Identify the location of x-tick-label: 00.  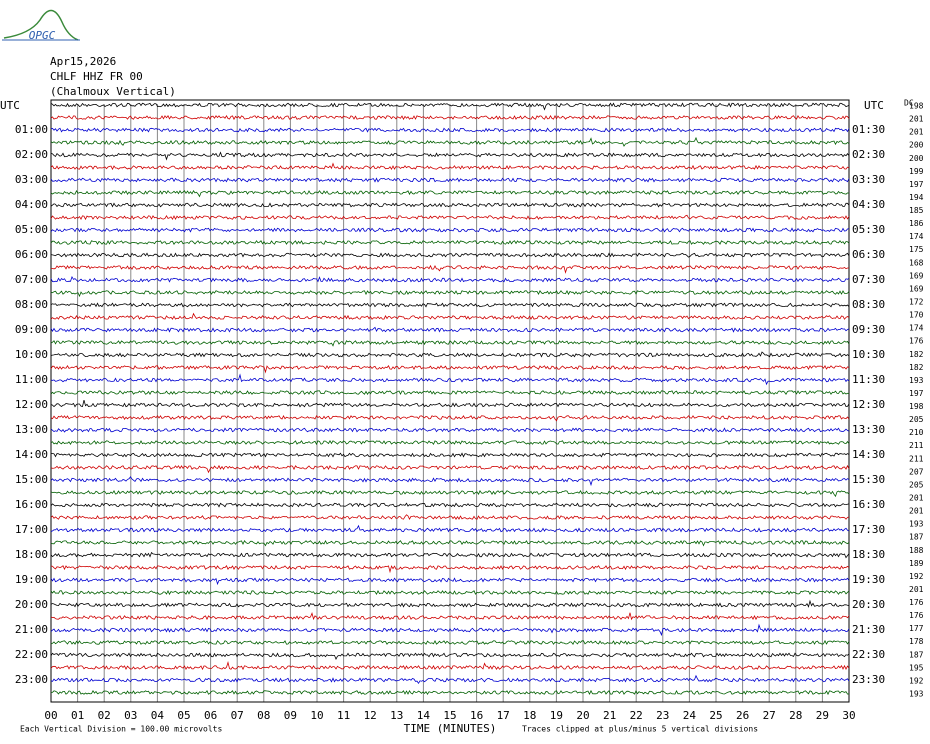
(50, 715).